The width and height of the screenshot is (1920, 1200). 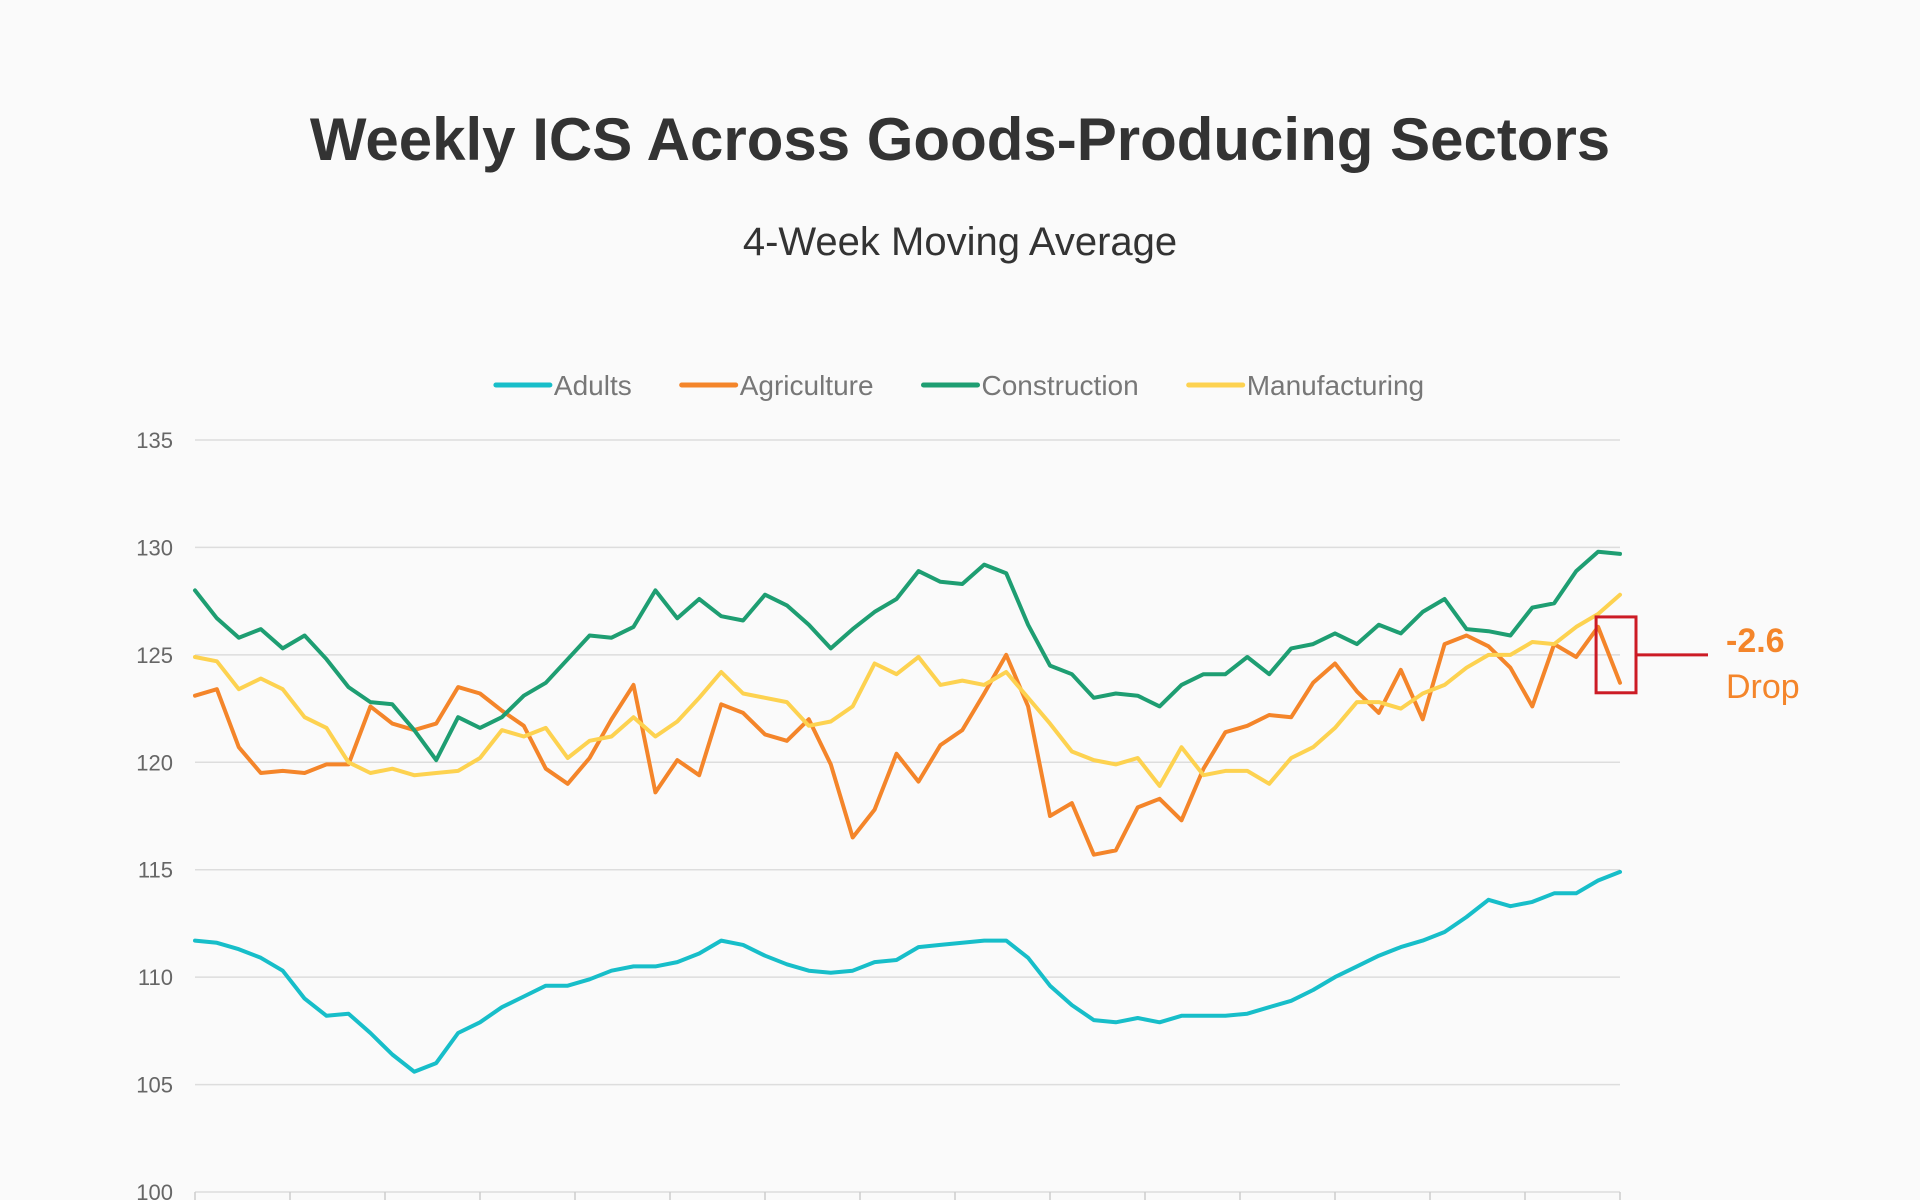 I want to click on y-tick-label: 125, so click(x=154, y=655).